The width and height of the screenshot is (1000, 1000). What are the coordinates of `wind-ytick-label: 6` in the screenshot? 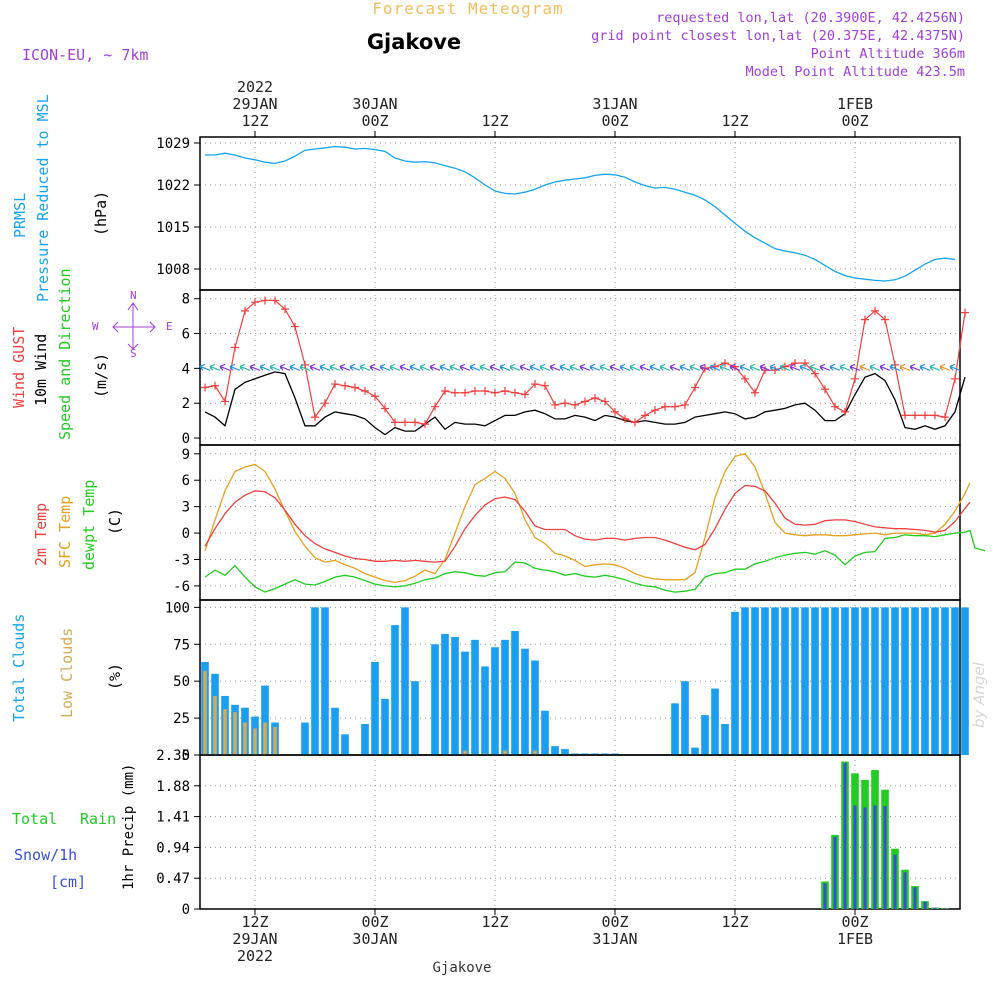 It's located at (186, 335).